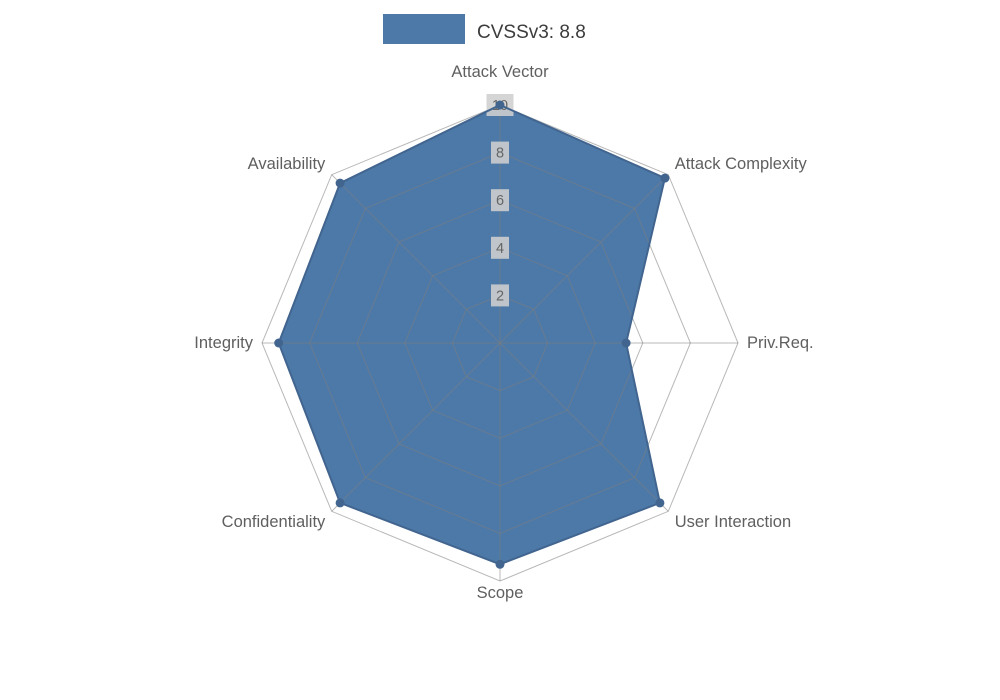  I want to click on axis-label-integrity: Integrity, so click(223, 343).